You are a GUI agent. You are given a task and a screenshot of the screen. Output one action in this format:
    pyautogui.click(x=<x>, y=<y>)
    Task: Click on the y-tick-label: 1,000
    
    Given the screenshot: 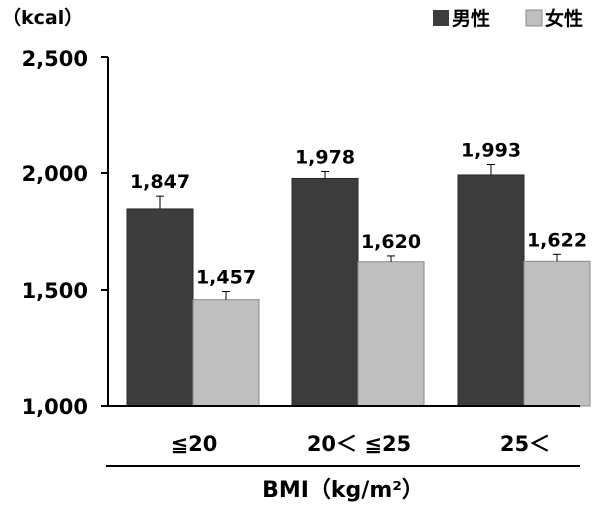 What is the action you would take?
    pyautogui.click(x=55, y=407)
    